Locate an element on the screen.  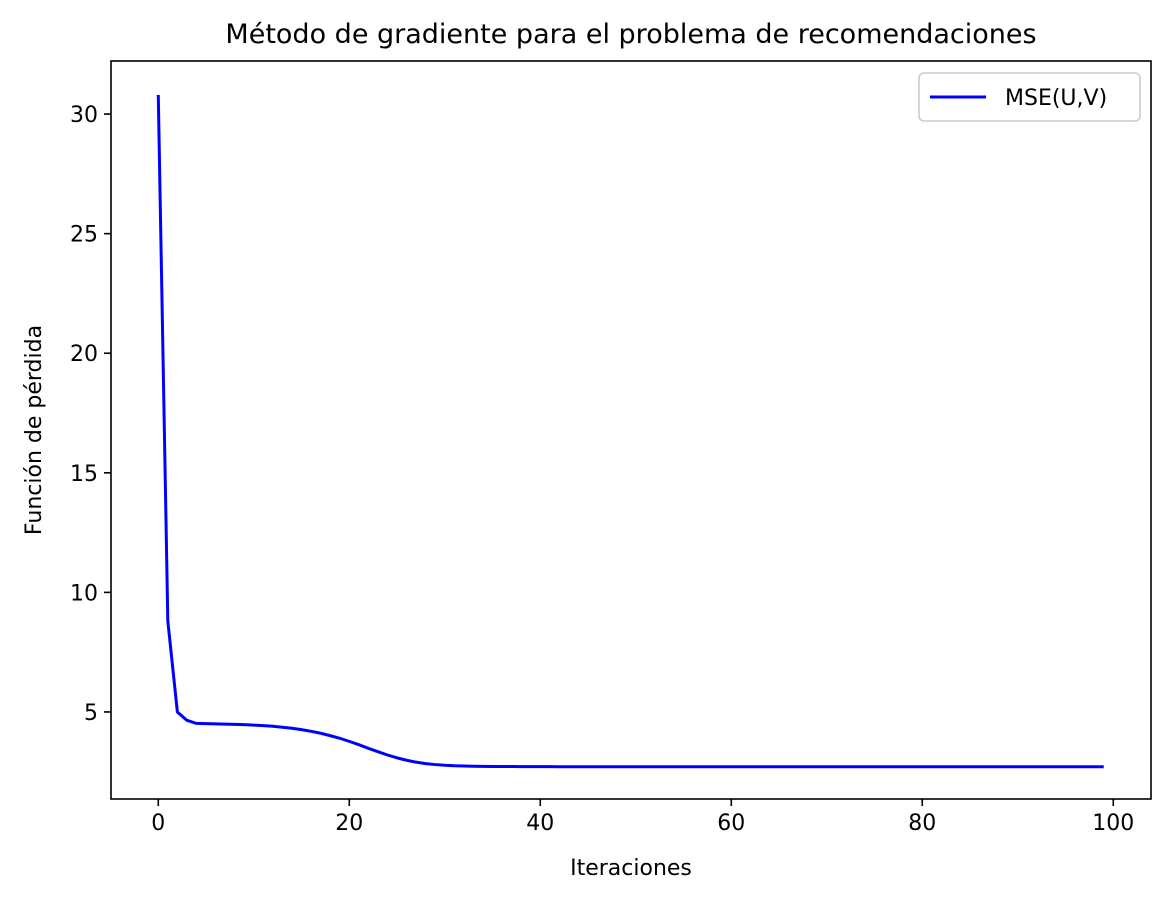
x-tick-label: 40 is located at coordinates (540, 823).